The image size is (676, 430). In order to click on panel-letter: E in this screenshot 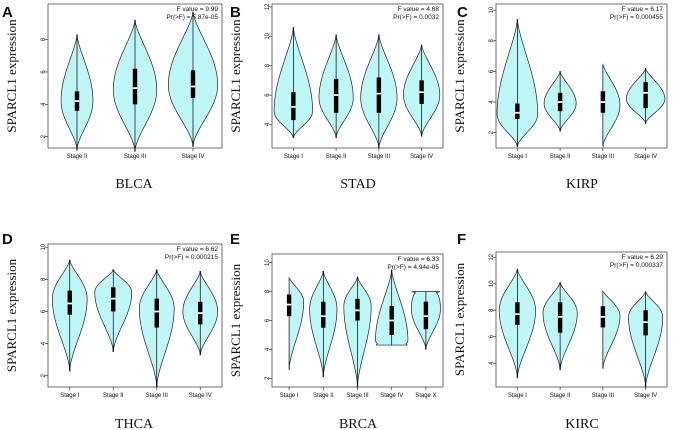, I will do `click(235, 239)`.